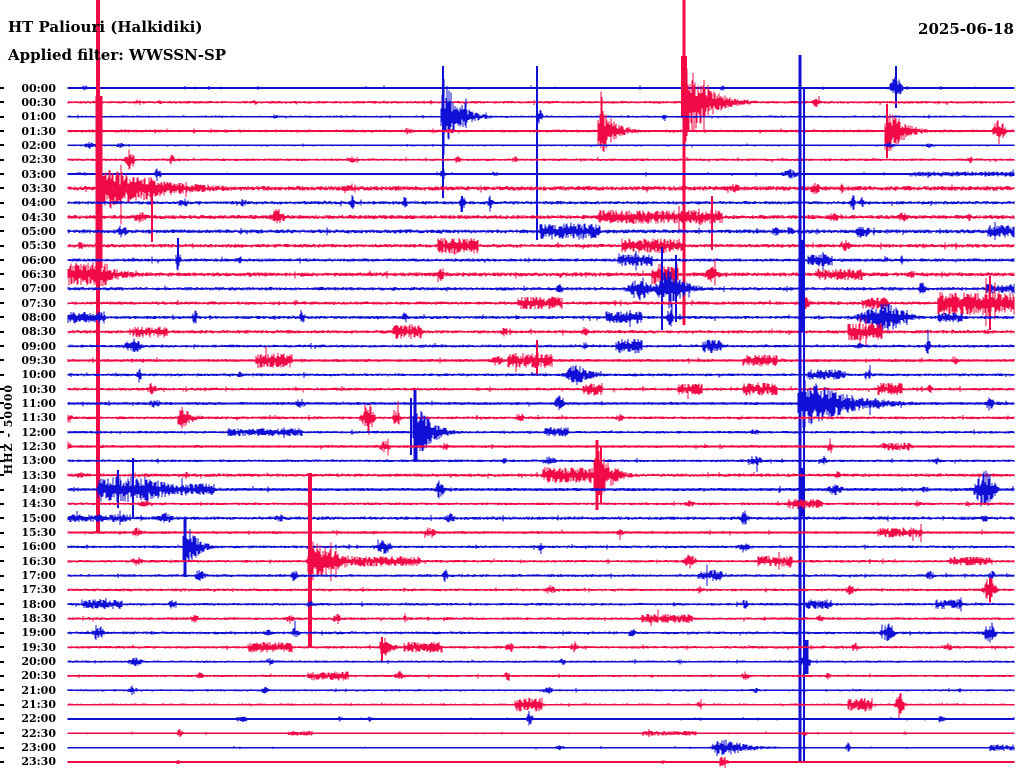 Image resolution: width=1024 pixels, height=780 pixels. I want to click on time-label-2030: 20:30, so click(38, 676).